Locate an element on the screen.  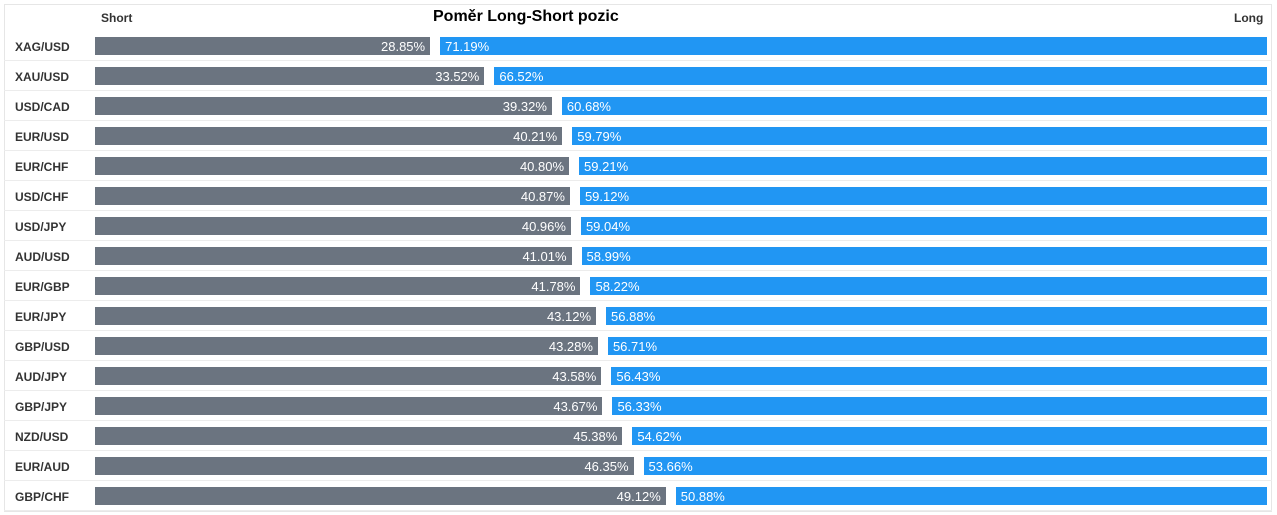
long-value-label: 66.52% is located at coordinates (521, 76).